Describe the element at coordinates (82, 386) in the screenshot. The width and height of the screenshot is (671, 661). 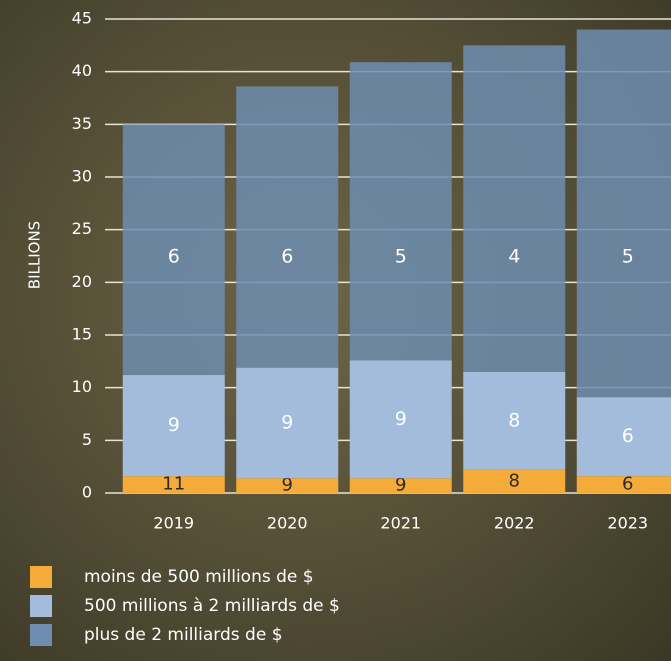
I see `y-tick-label: 10` at that location.